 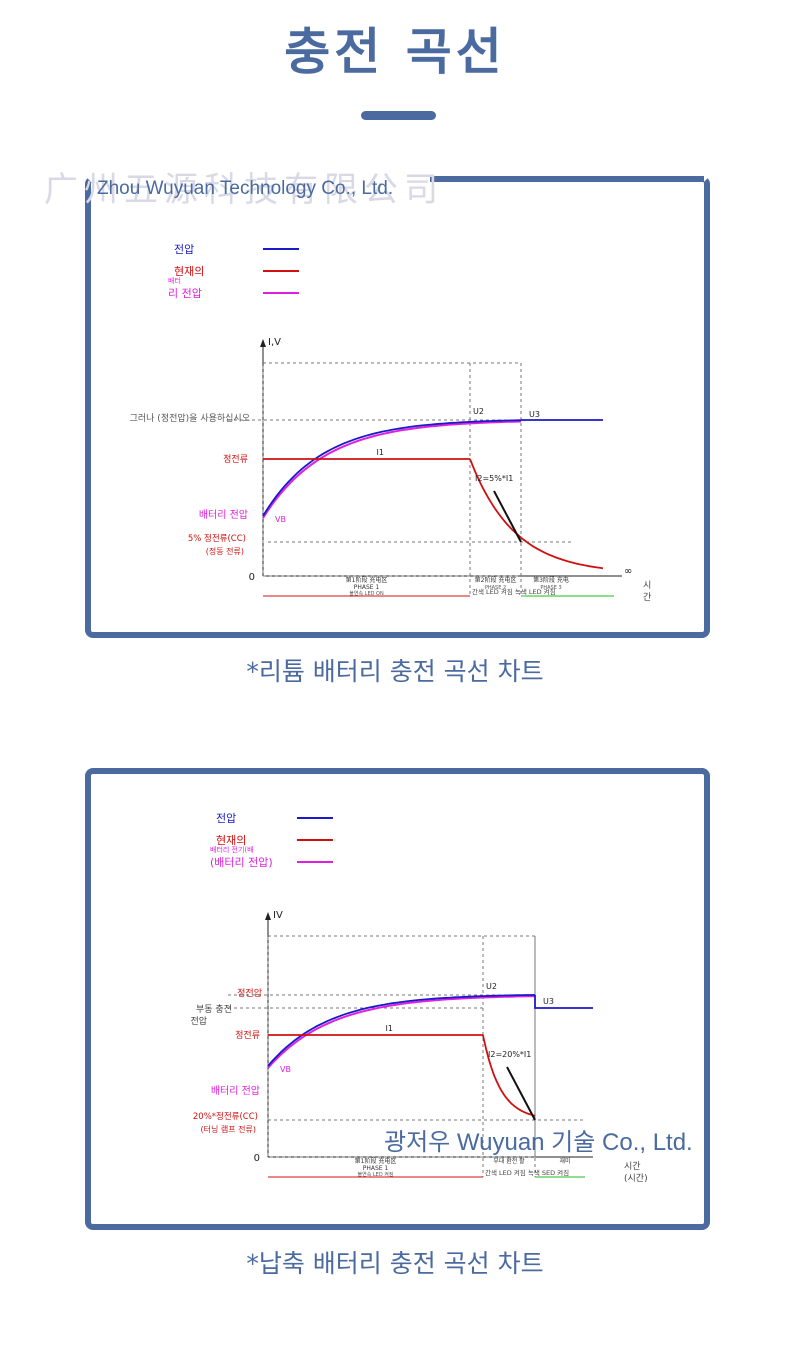 What do you see at coordinates (509, 1054) in the screenshot?
I see `i2-label: I2=20%*I1` at bounding box center [509, 1054].